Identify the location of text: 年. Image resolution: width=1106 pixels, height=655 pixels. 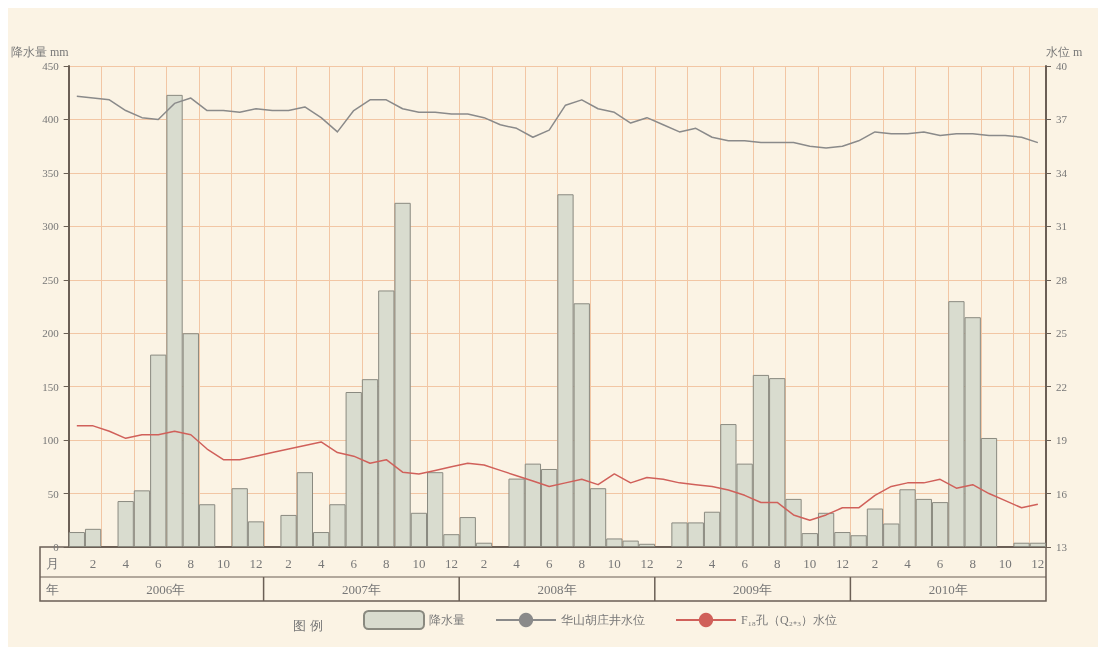
(52, 589).